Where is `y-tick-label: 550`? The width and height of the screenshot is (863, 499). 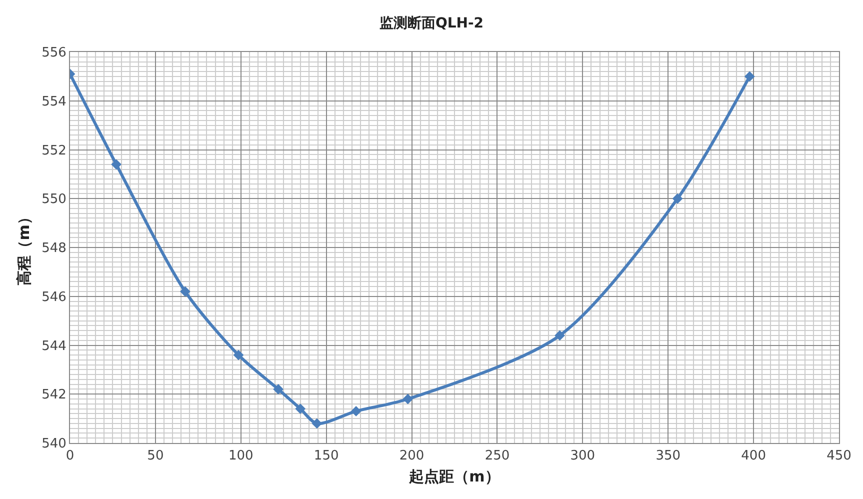 y-tick-label: 550 is located at coordinates (54, 200).